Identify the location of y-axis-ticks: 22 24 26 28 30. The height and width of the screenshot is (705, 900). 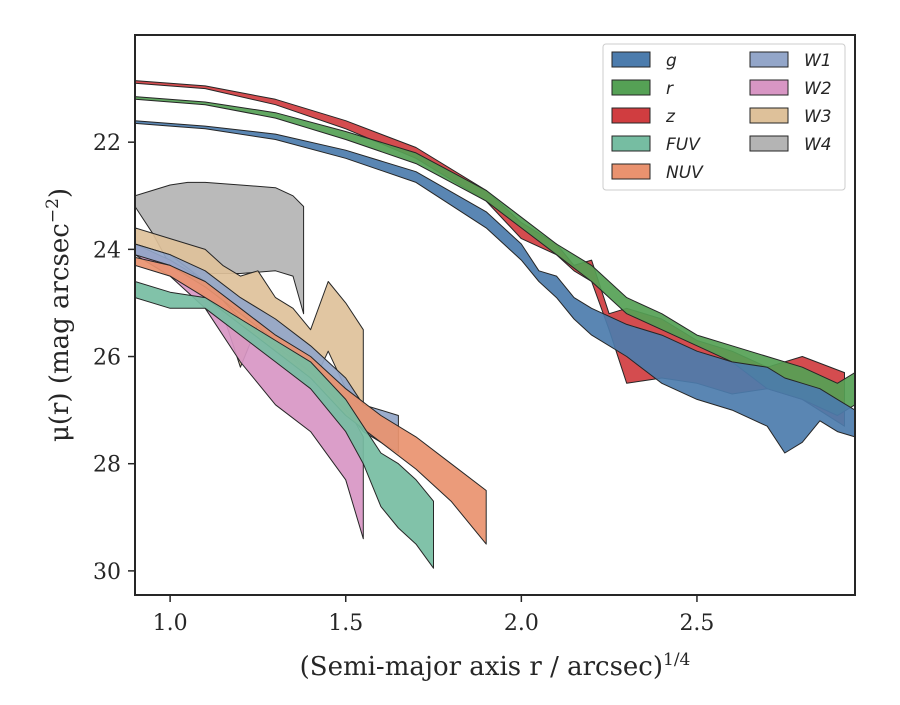
(114, 358).